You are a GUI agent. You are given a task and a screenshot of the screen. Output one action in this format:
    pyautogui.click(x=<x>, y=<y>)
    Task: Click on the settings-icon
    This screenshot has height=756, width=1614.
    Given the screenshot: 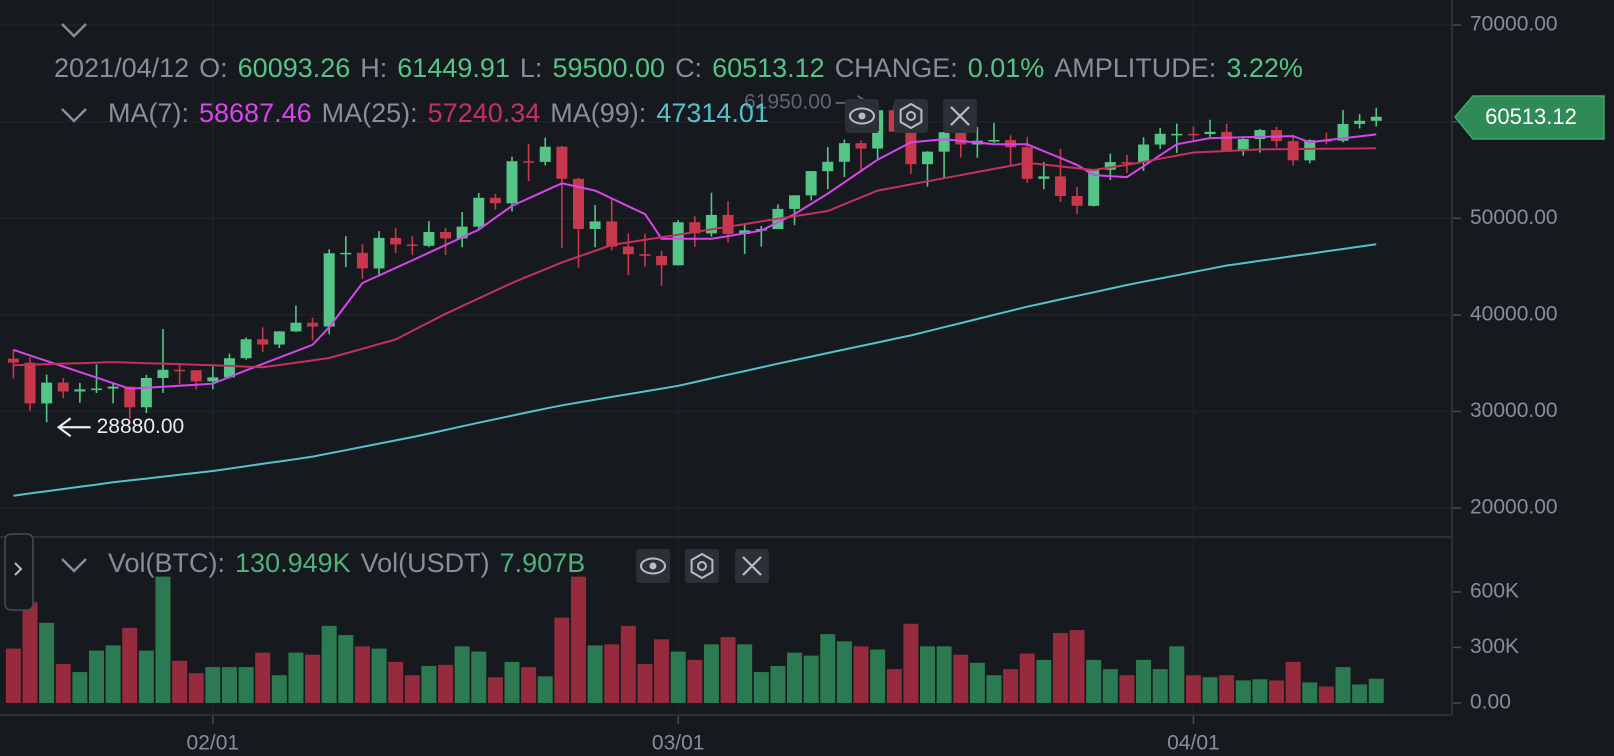 What is the action you would take?
    pyautogui.click(x=702, y=566)
    